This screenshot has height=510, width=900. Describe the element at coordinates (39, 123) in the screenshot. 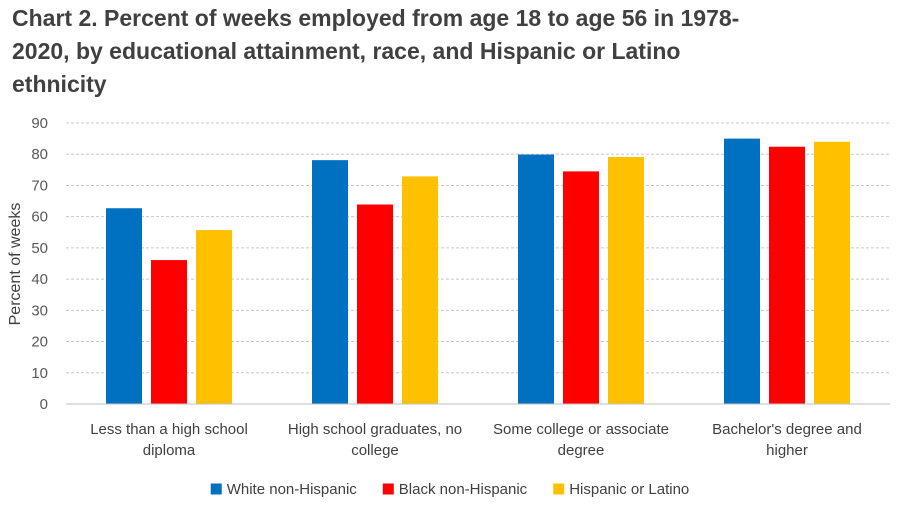

I see `y-tick-label: 90` at that location.